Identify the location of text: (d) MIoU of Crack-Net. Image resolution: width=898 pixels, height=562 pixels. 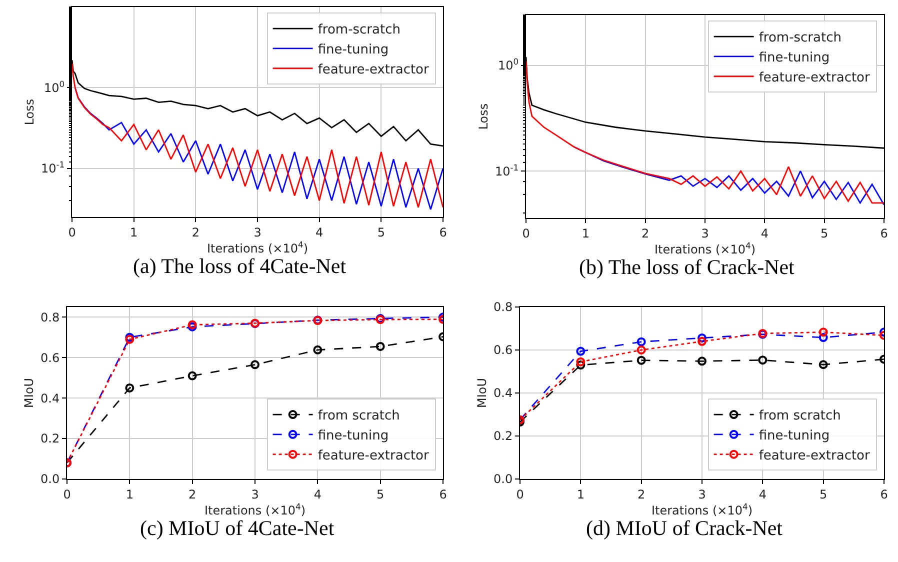
(684, 528).